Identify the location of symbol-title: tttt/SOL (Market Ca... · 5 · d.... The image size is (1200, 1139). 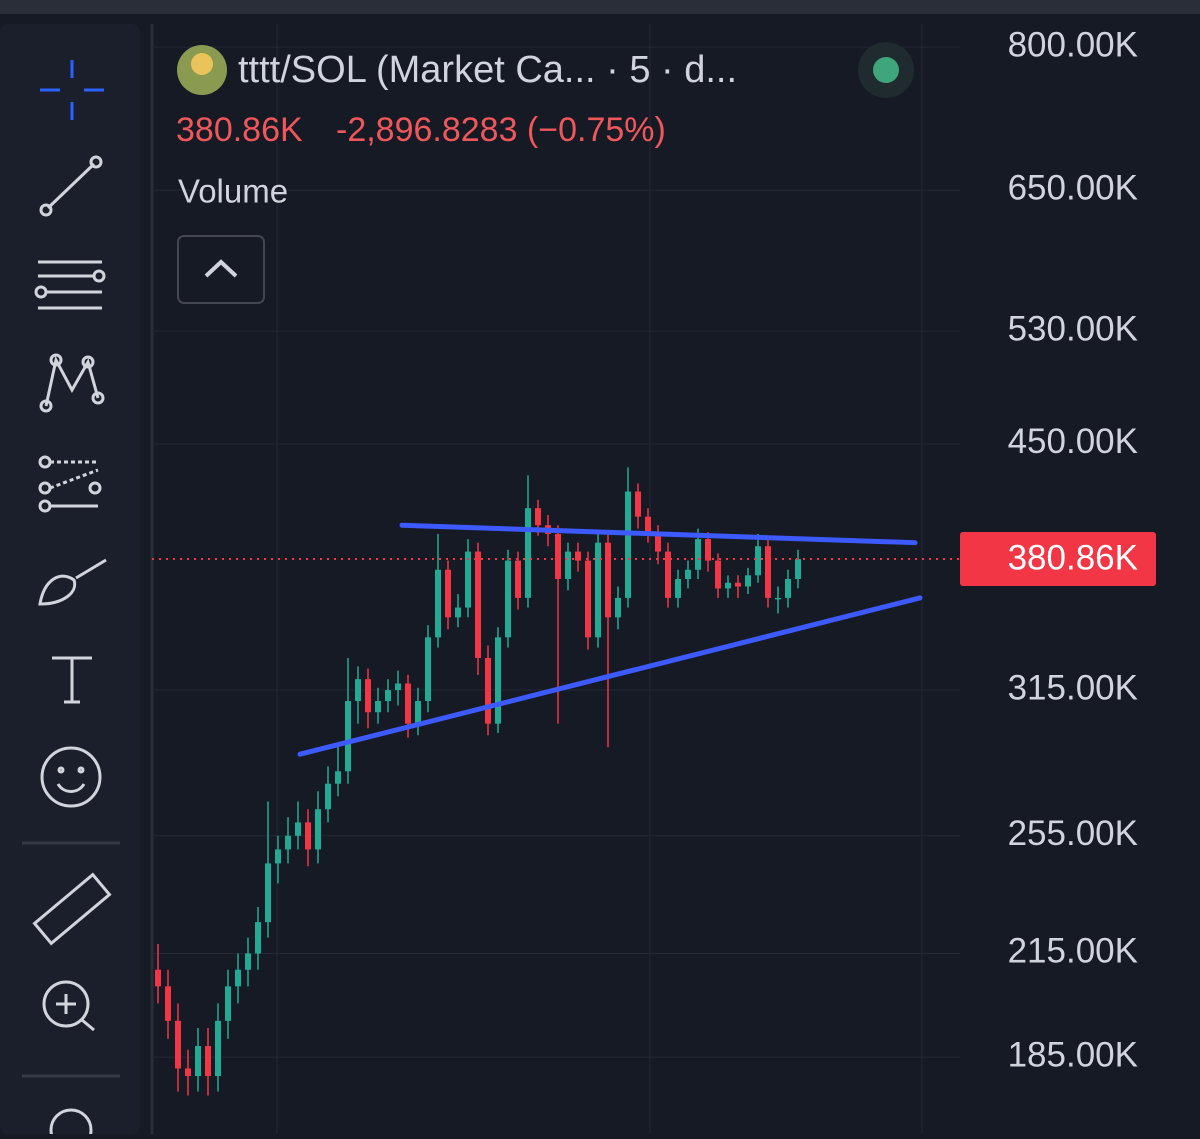
(487, 70).